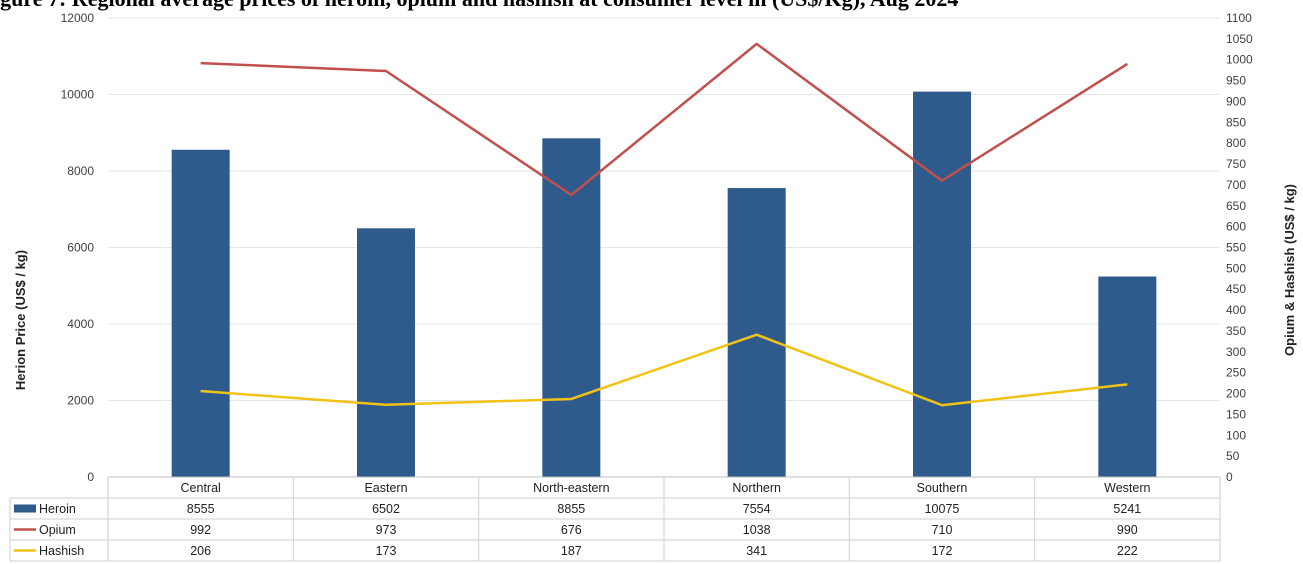  Describe the element at coordinates (571, 551) in the screenshot. I see `data-label: 187` at that location.